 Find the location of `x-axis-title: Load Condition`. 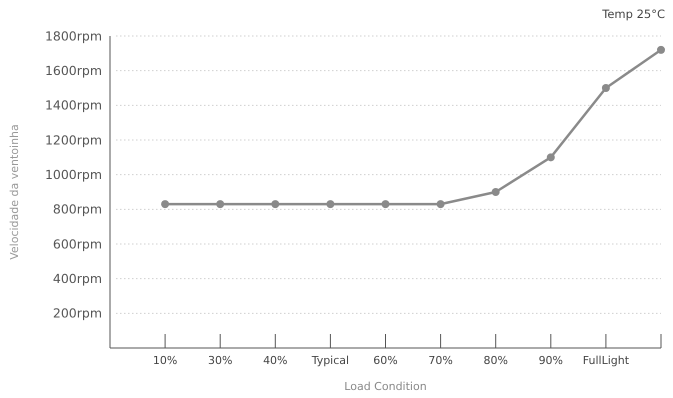

x-axis-title: Load Condition is located at coordinates (385, 386).